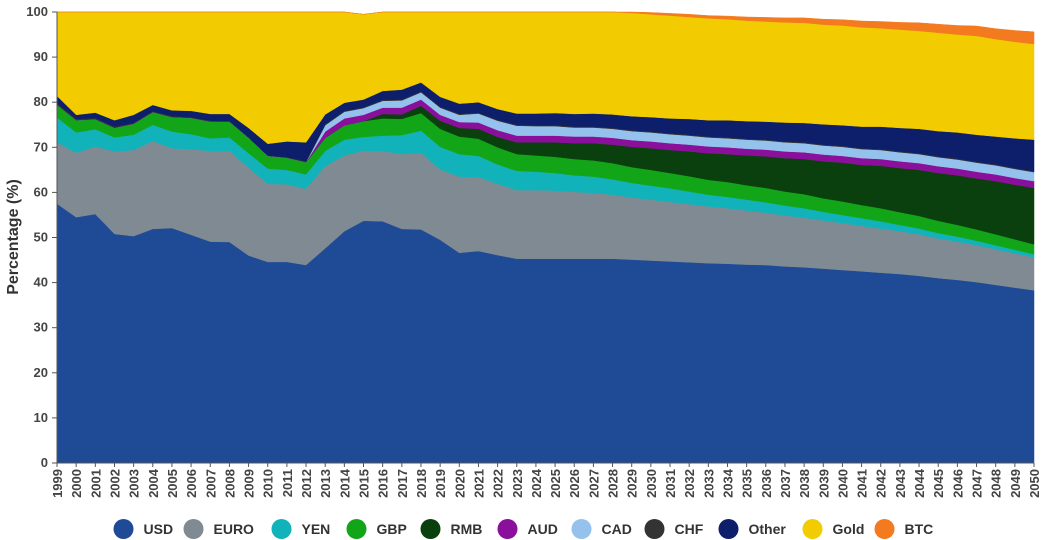 The height and width of the screenshot is (540, 1044). What do you see at coordinates (996, 483) in the screenshot?
I see `x-tick-label: 2048` at bounding box center [996, 483].